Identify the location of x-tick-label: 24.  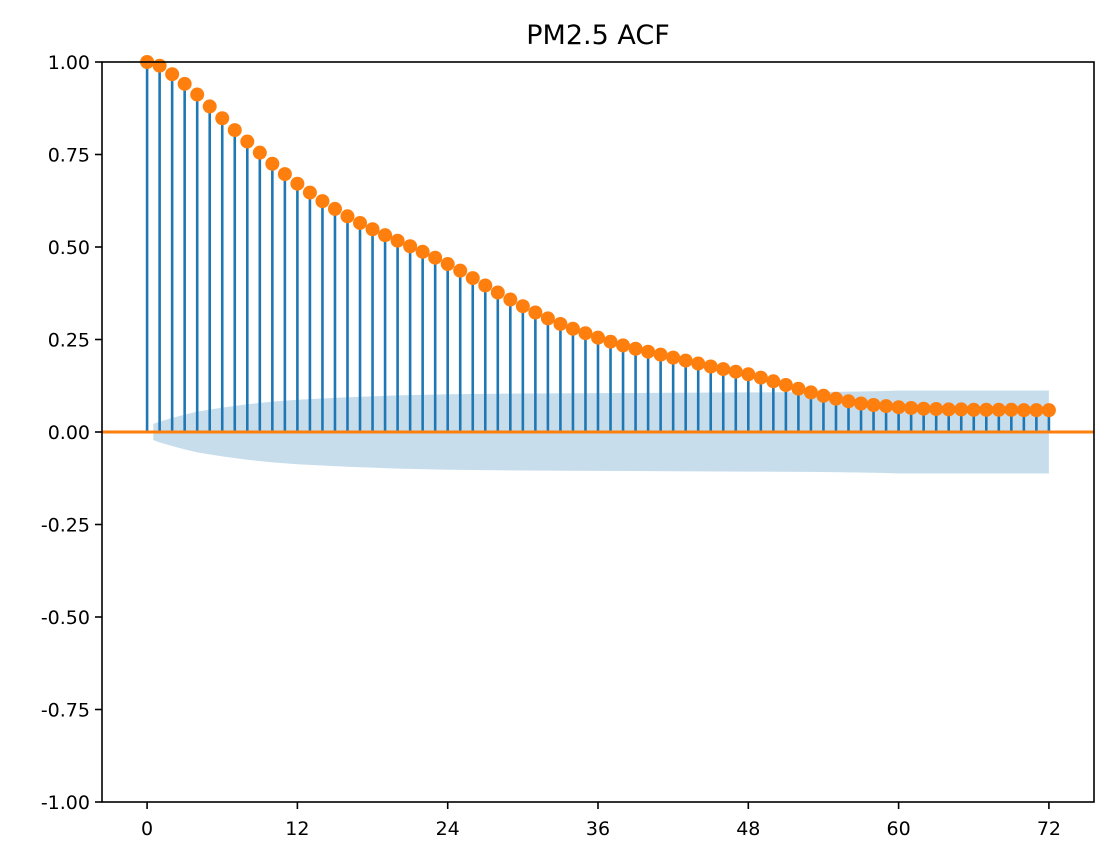
(448, 829).